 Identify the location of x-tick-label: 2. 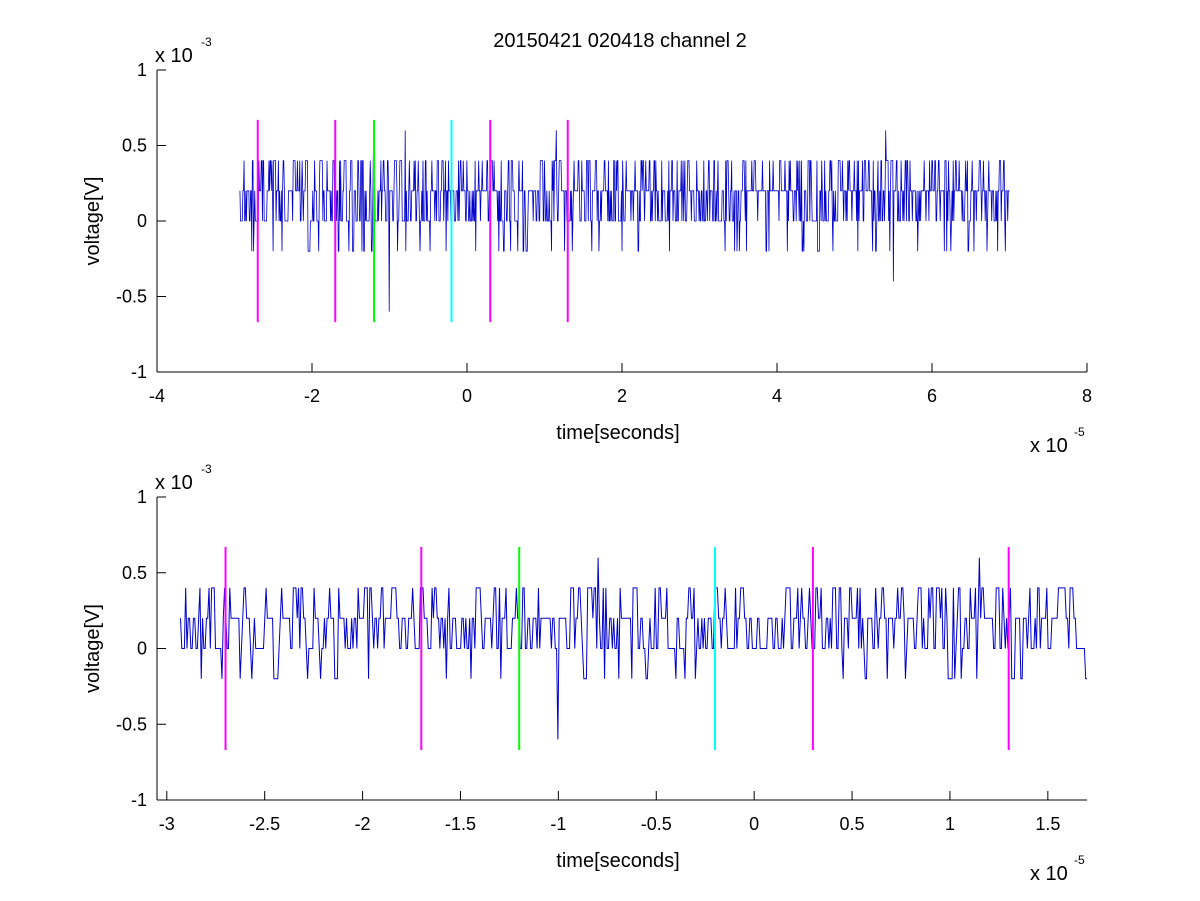
(622, 396).